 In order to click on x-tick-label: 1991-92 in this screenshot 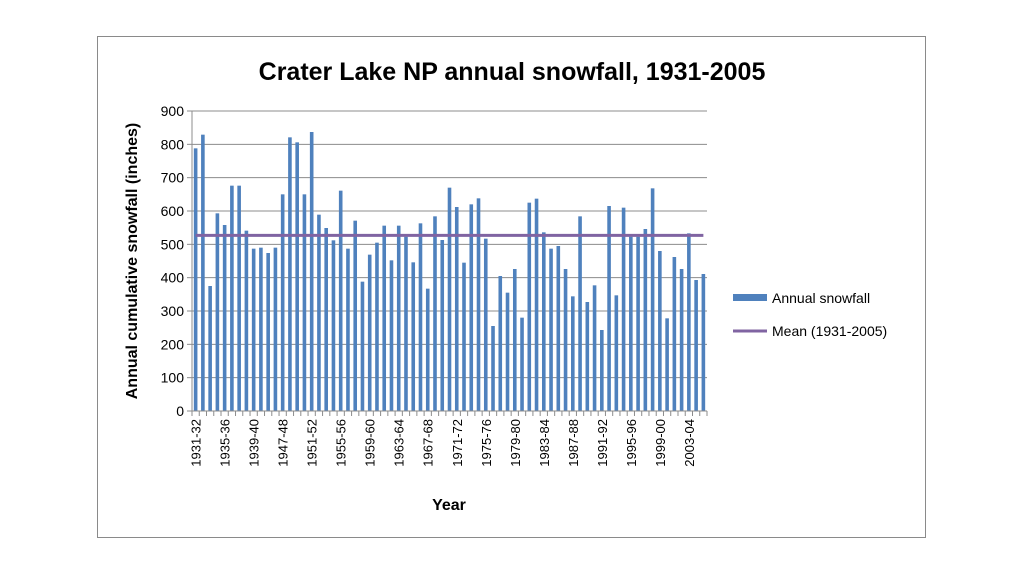, I will do `click(602, 443)`.